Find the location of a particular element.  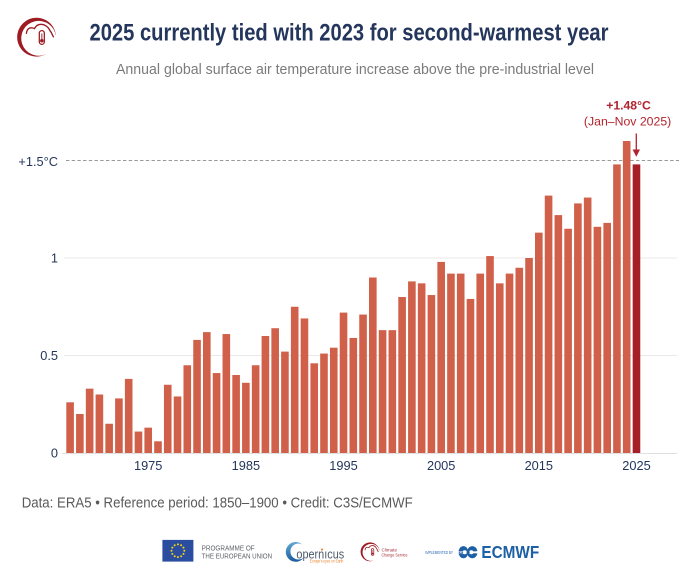

svg-text: 0 is located at coordinates (54, 453).